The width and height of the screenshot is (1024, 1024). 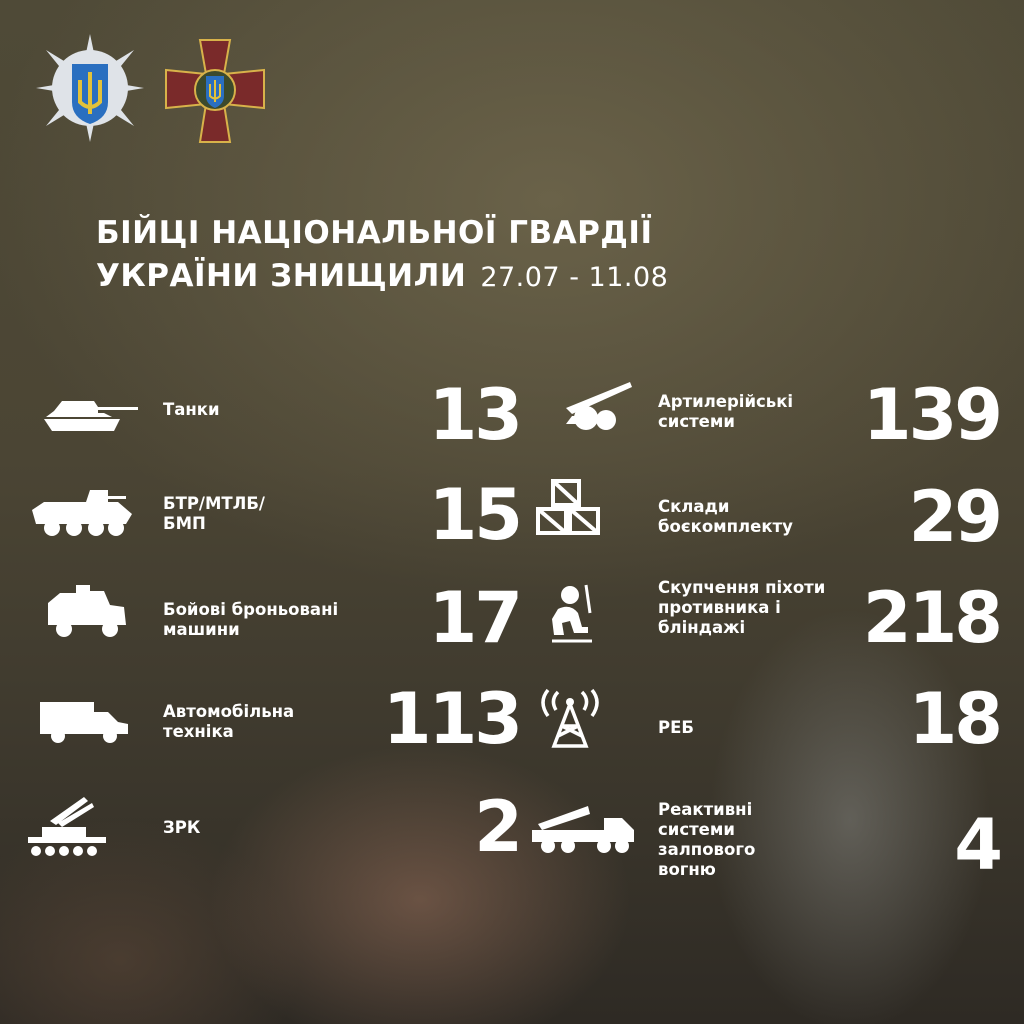 I want to click on value-apc: 15, so click(x=475, y=515).